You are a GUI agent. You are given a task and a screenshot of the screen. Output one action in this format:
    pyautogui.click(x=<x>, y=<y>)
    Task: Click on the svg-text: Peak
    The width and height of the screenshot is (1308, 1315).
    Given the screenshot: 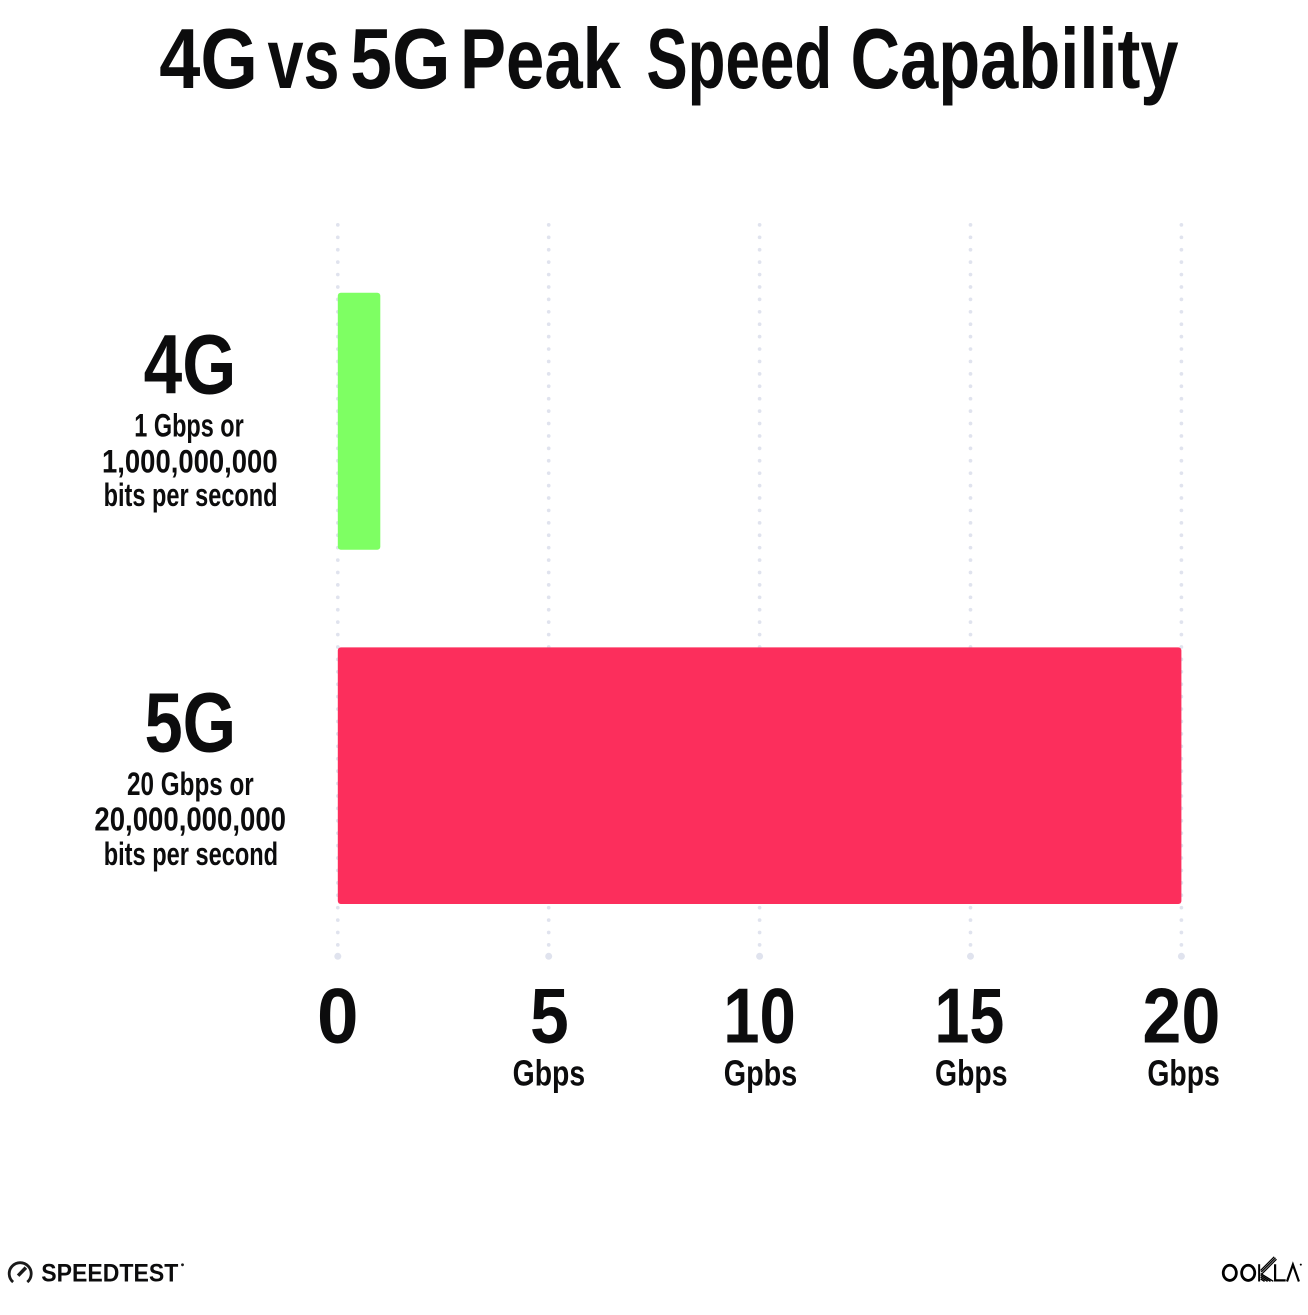 What is the action you would take?
    pyautogui.click(x=541, y=59)
    